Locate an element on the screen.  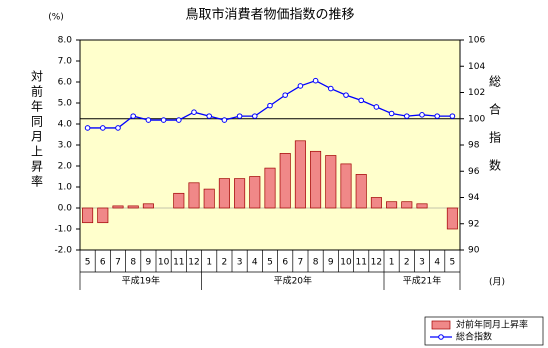
x-unit: (月) is located at coordinates (497, 282).